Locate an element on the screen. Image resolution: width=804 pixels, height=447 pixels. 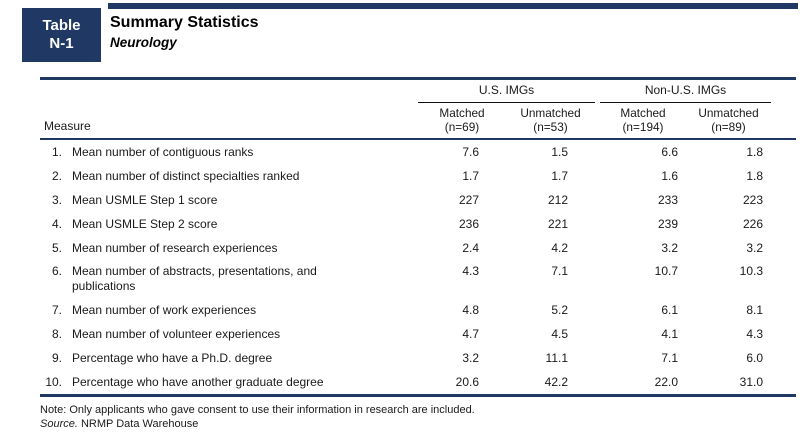
row-measure: Mean USMLE Step 2 score is located at coordinates (145, 223).